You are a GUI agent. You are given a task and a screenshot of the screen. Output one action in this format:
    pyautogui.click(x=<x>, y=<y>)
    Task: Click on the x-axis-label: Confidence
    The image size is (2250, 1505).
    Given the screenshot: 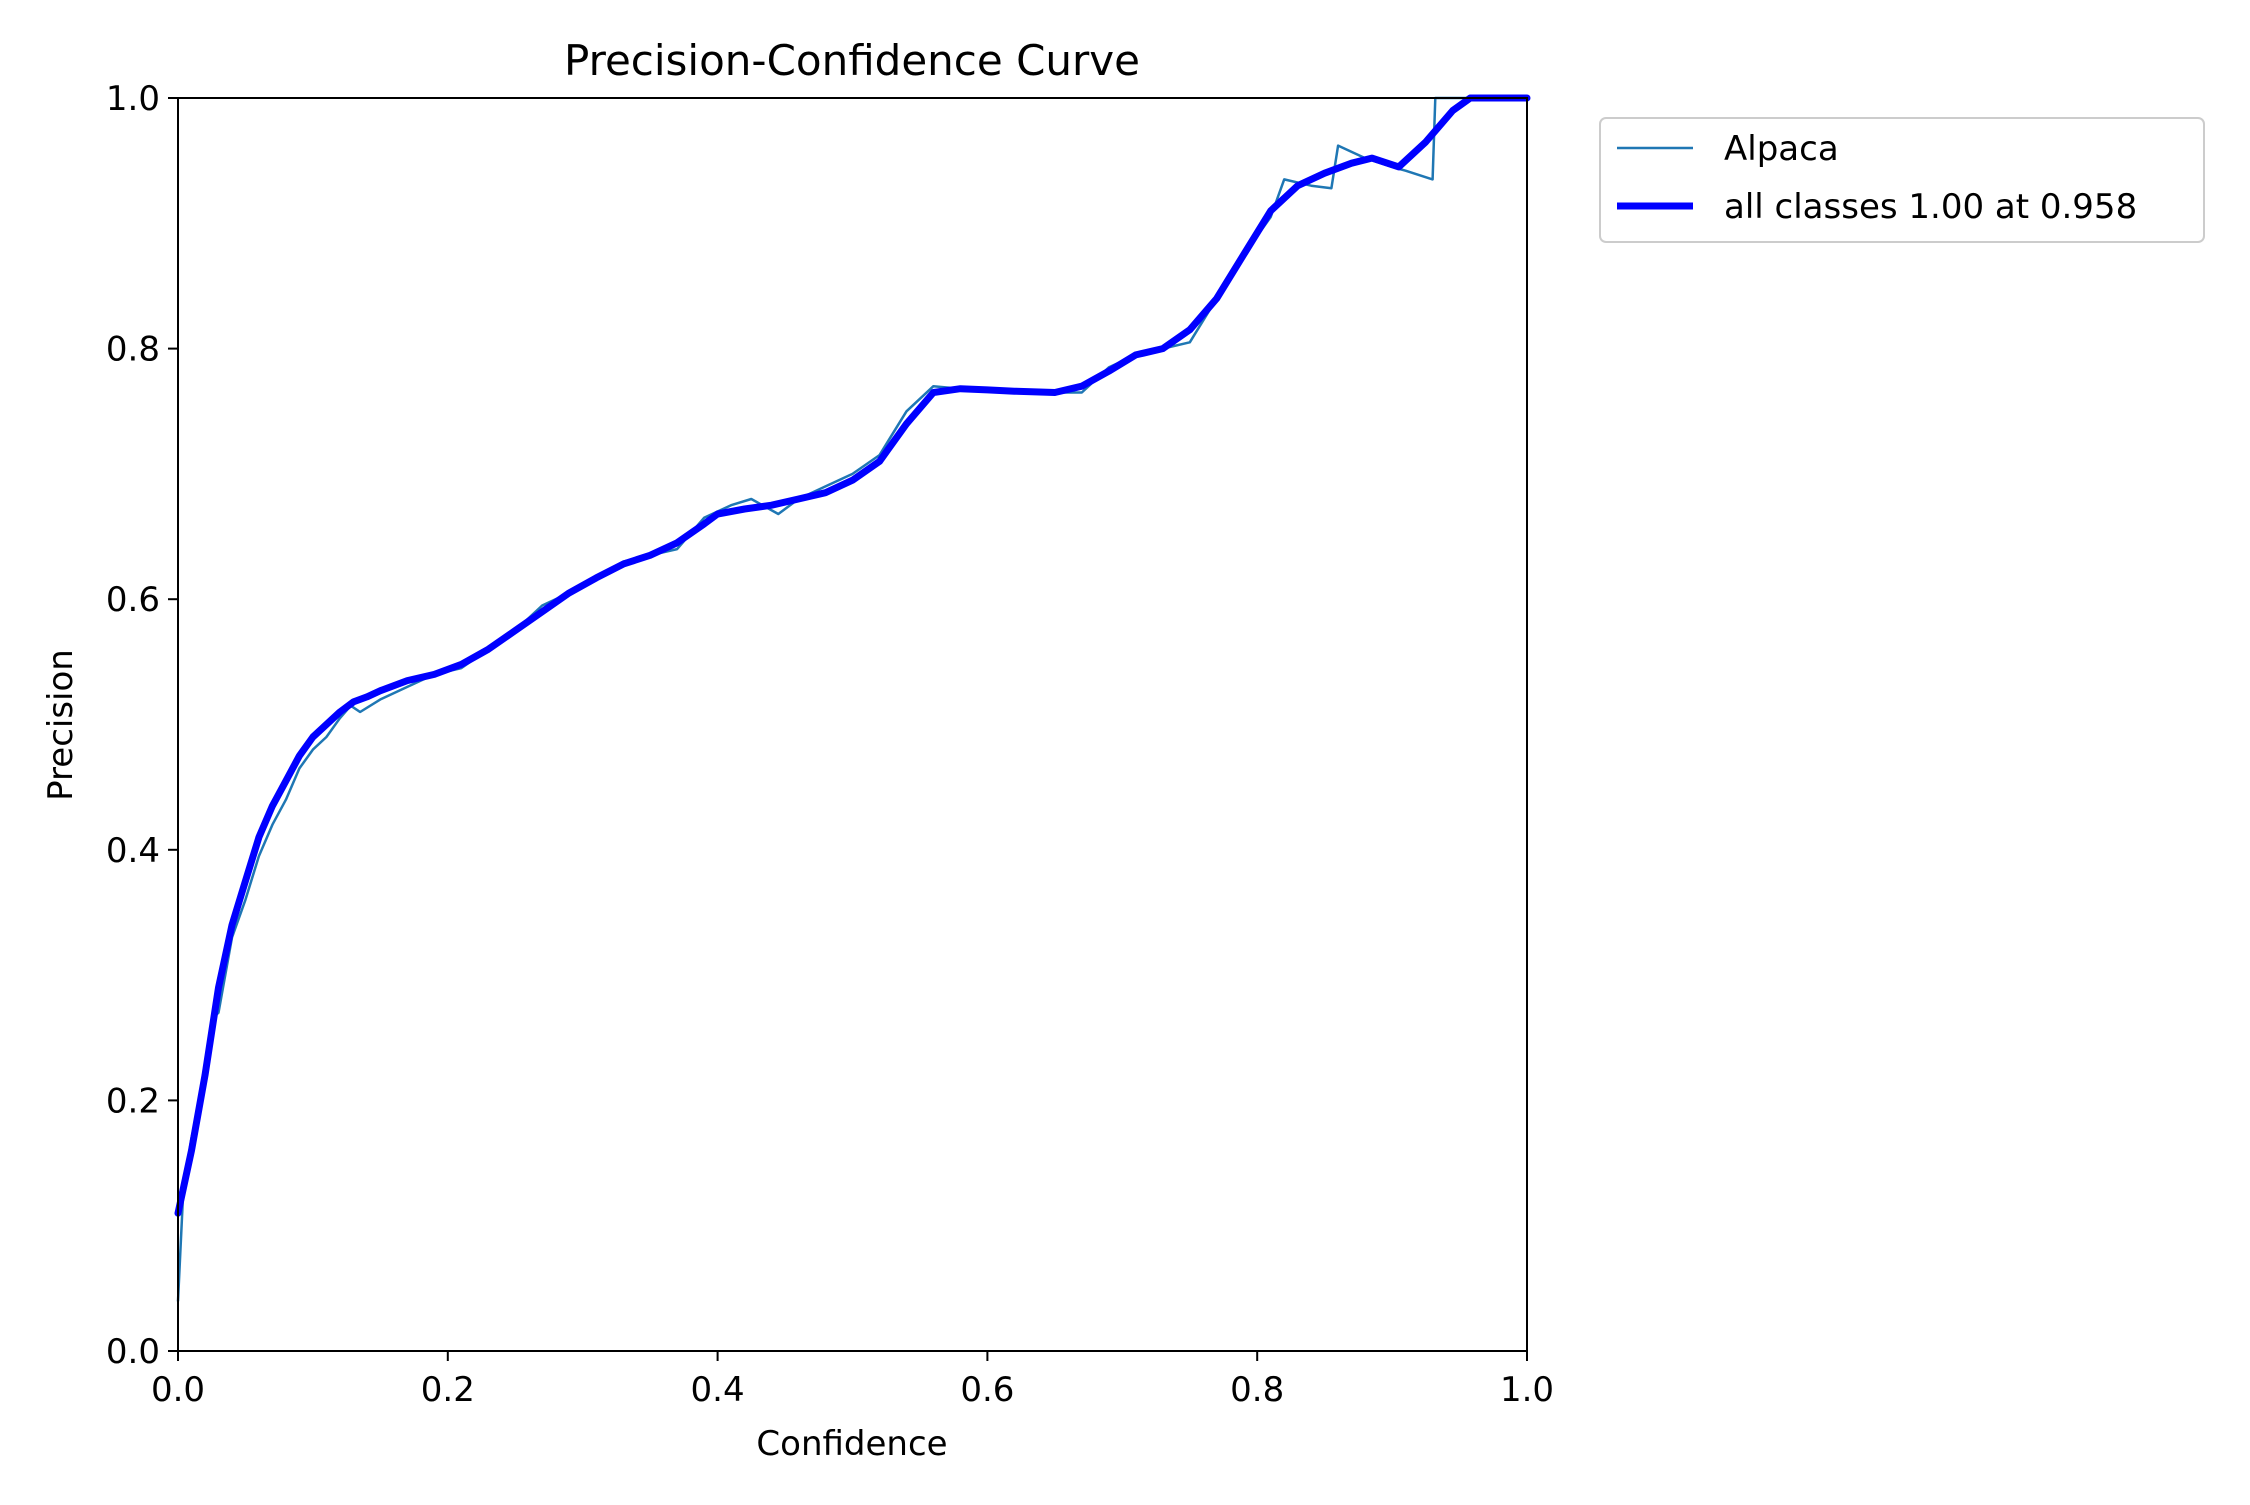 What is the action you would take?
    pyautogui.click(x=851, y=1444)
    